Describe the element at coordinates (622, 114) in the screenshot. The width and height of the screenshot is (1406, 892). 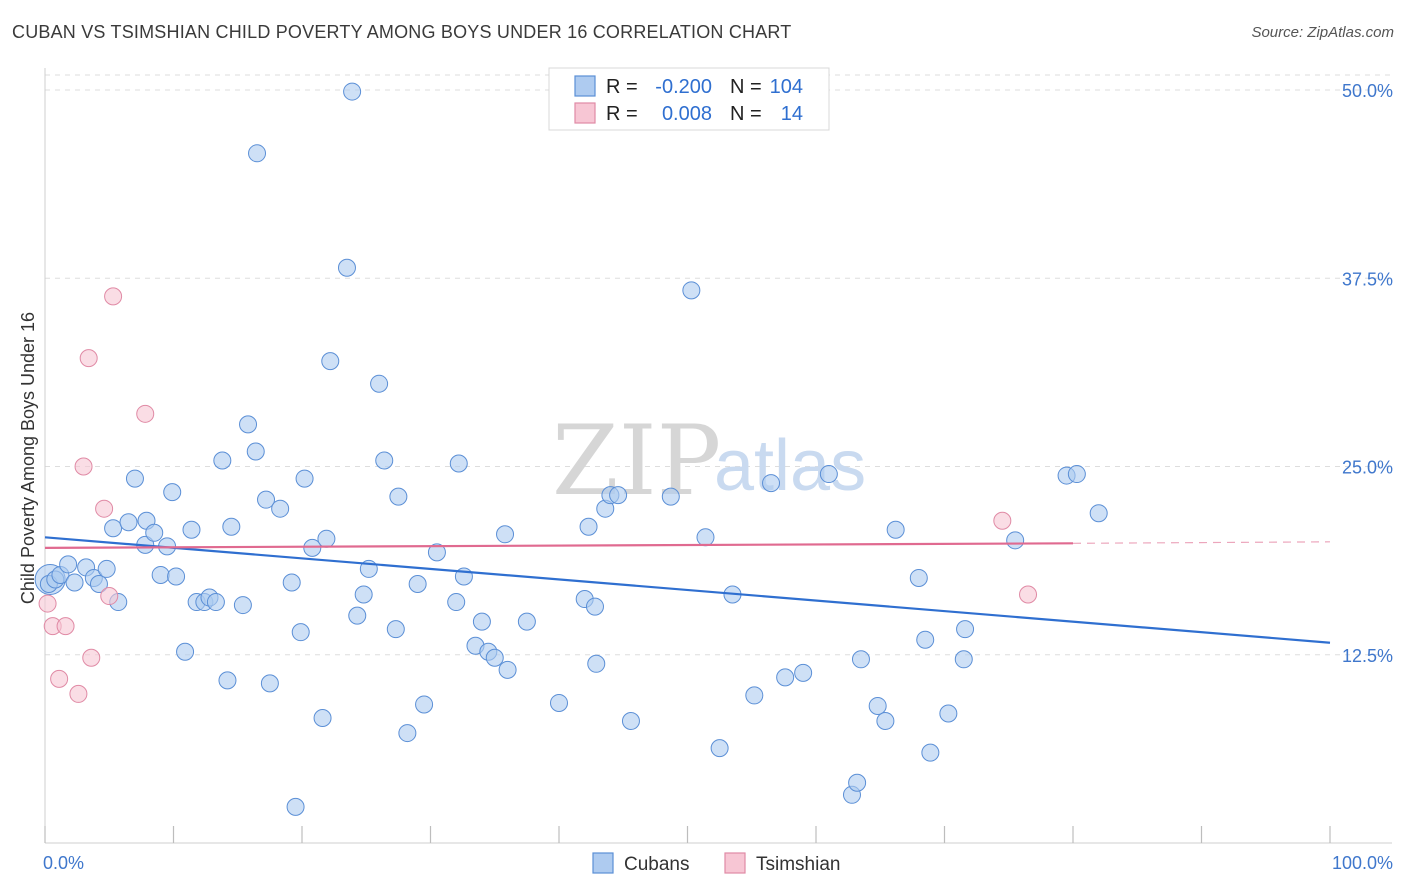
I see `legend-r-label-tsimshian: R =` at that location.